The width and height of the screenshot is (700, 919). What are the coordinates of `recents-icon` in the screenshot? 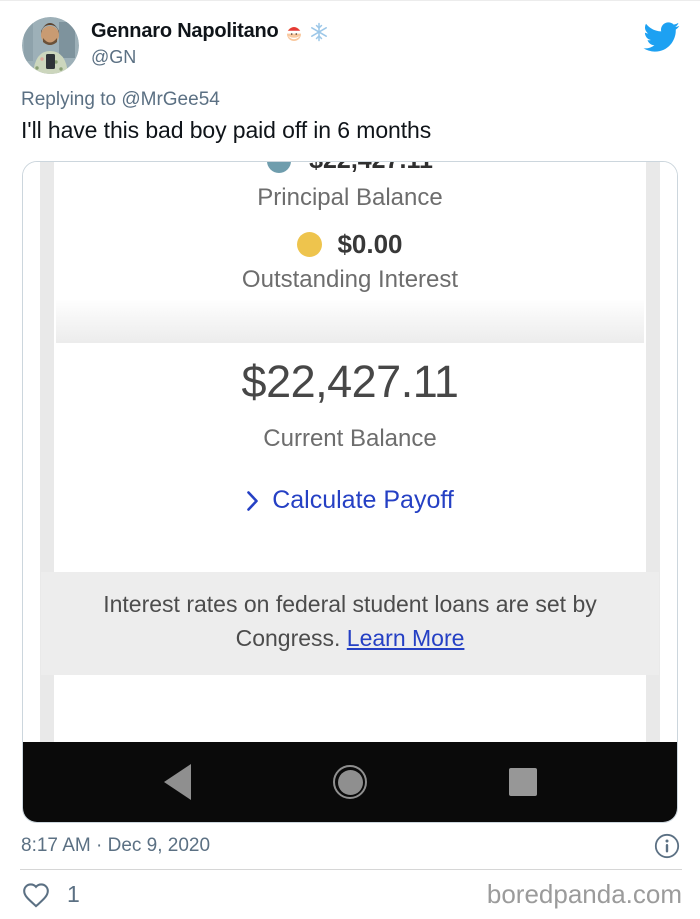 It's located at (523, 782).